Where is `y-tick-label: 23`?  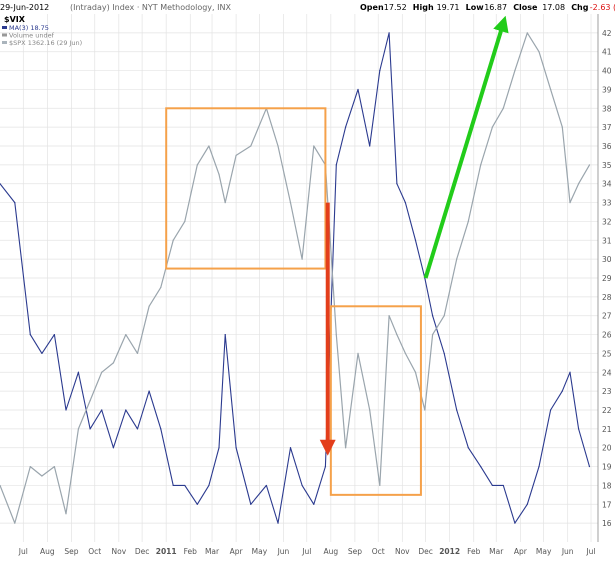
y-tick-label: 23 is located at coordinates (607, 391).